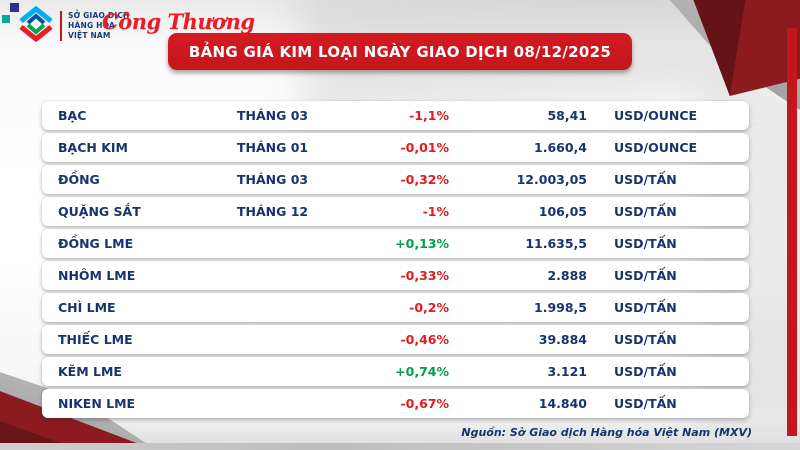  I want to click on decor-right-red-strip, so click(792, 232).